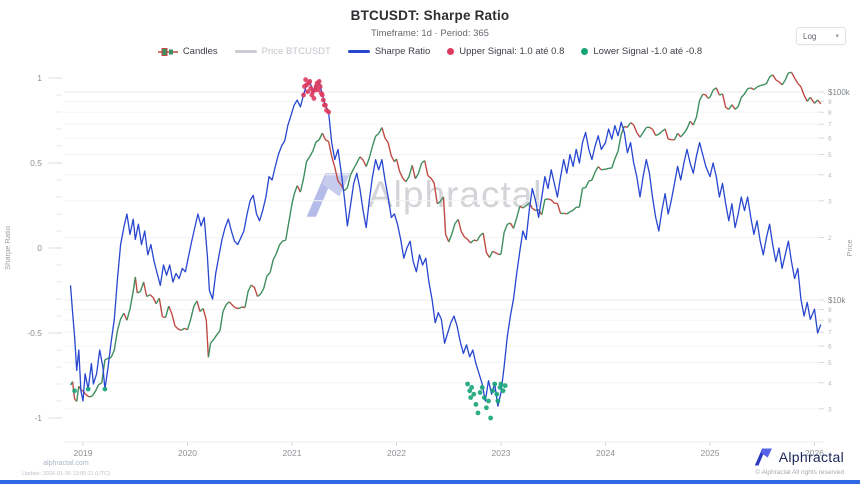 This screenshot has height=484, width=860. What do you see at coordinates (38, 418) in the screenshot?
I see `svg-text: -1` at bounding box center [38, 418].